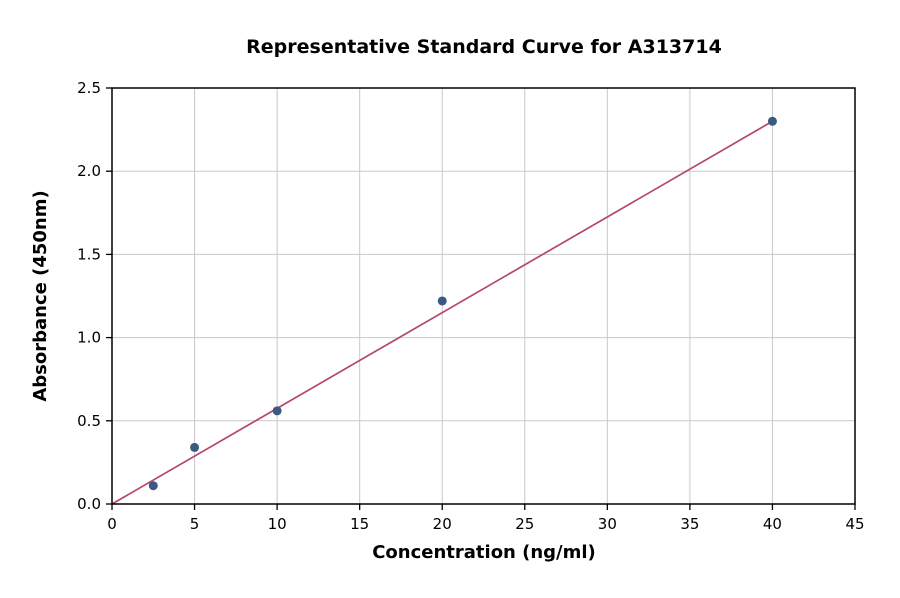 Image resolution: width=900 pixels, height=598 pixels. Describe the element at coordinates (524, 524) in the screenshot. I see `x-tick-label: 25` at that location.